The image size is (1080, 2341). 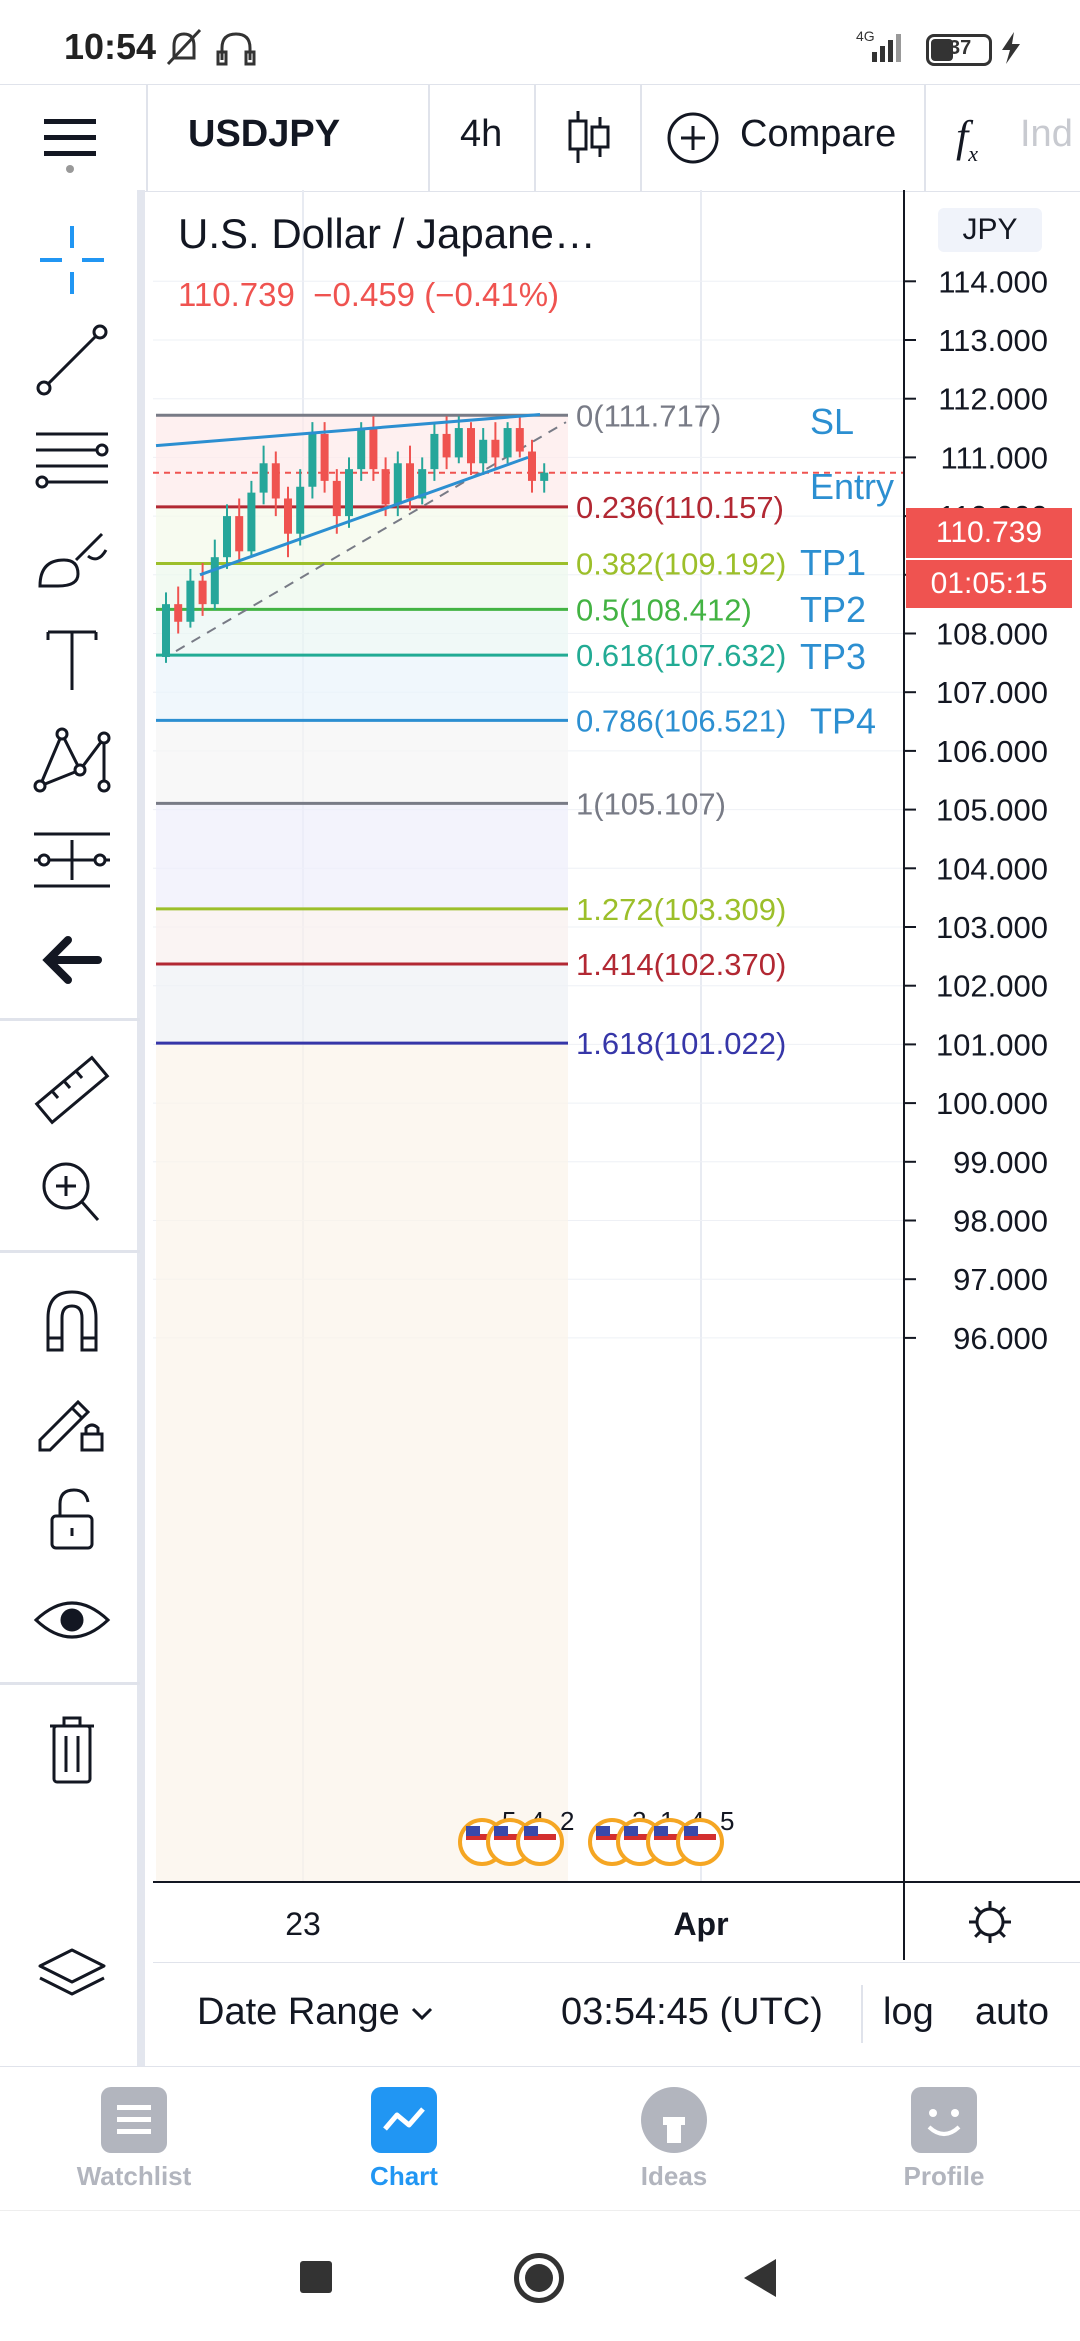 I want to click on nav-profile-label: Profile, so click(x=944, y=2176).